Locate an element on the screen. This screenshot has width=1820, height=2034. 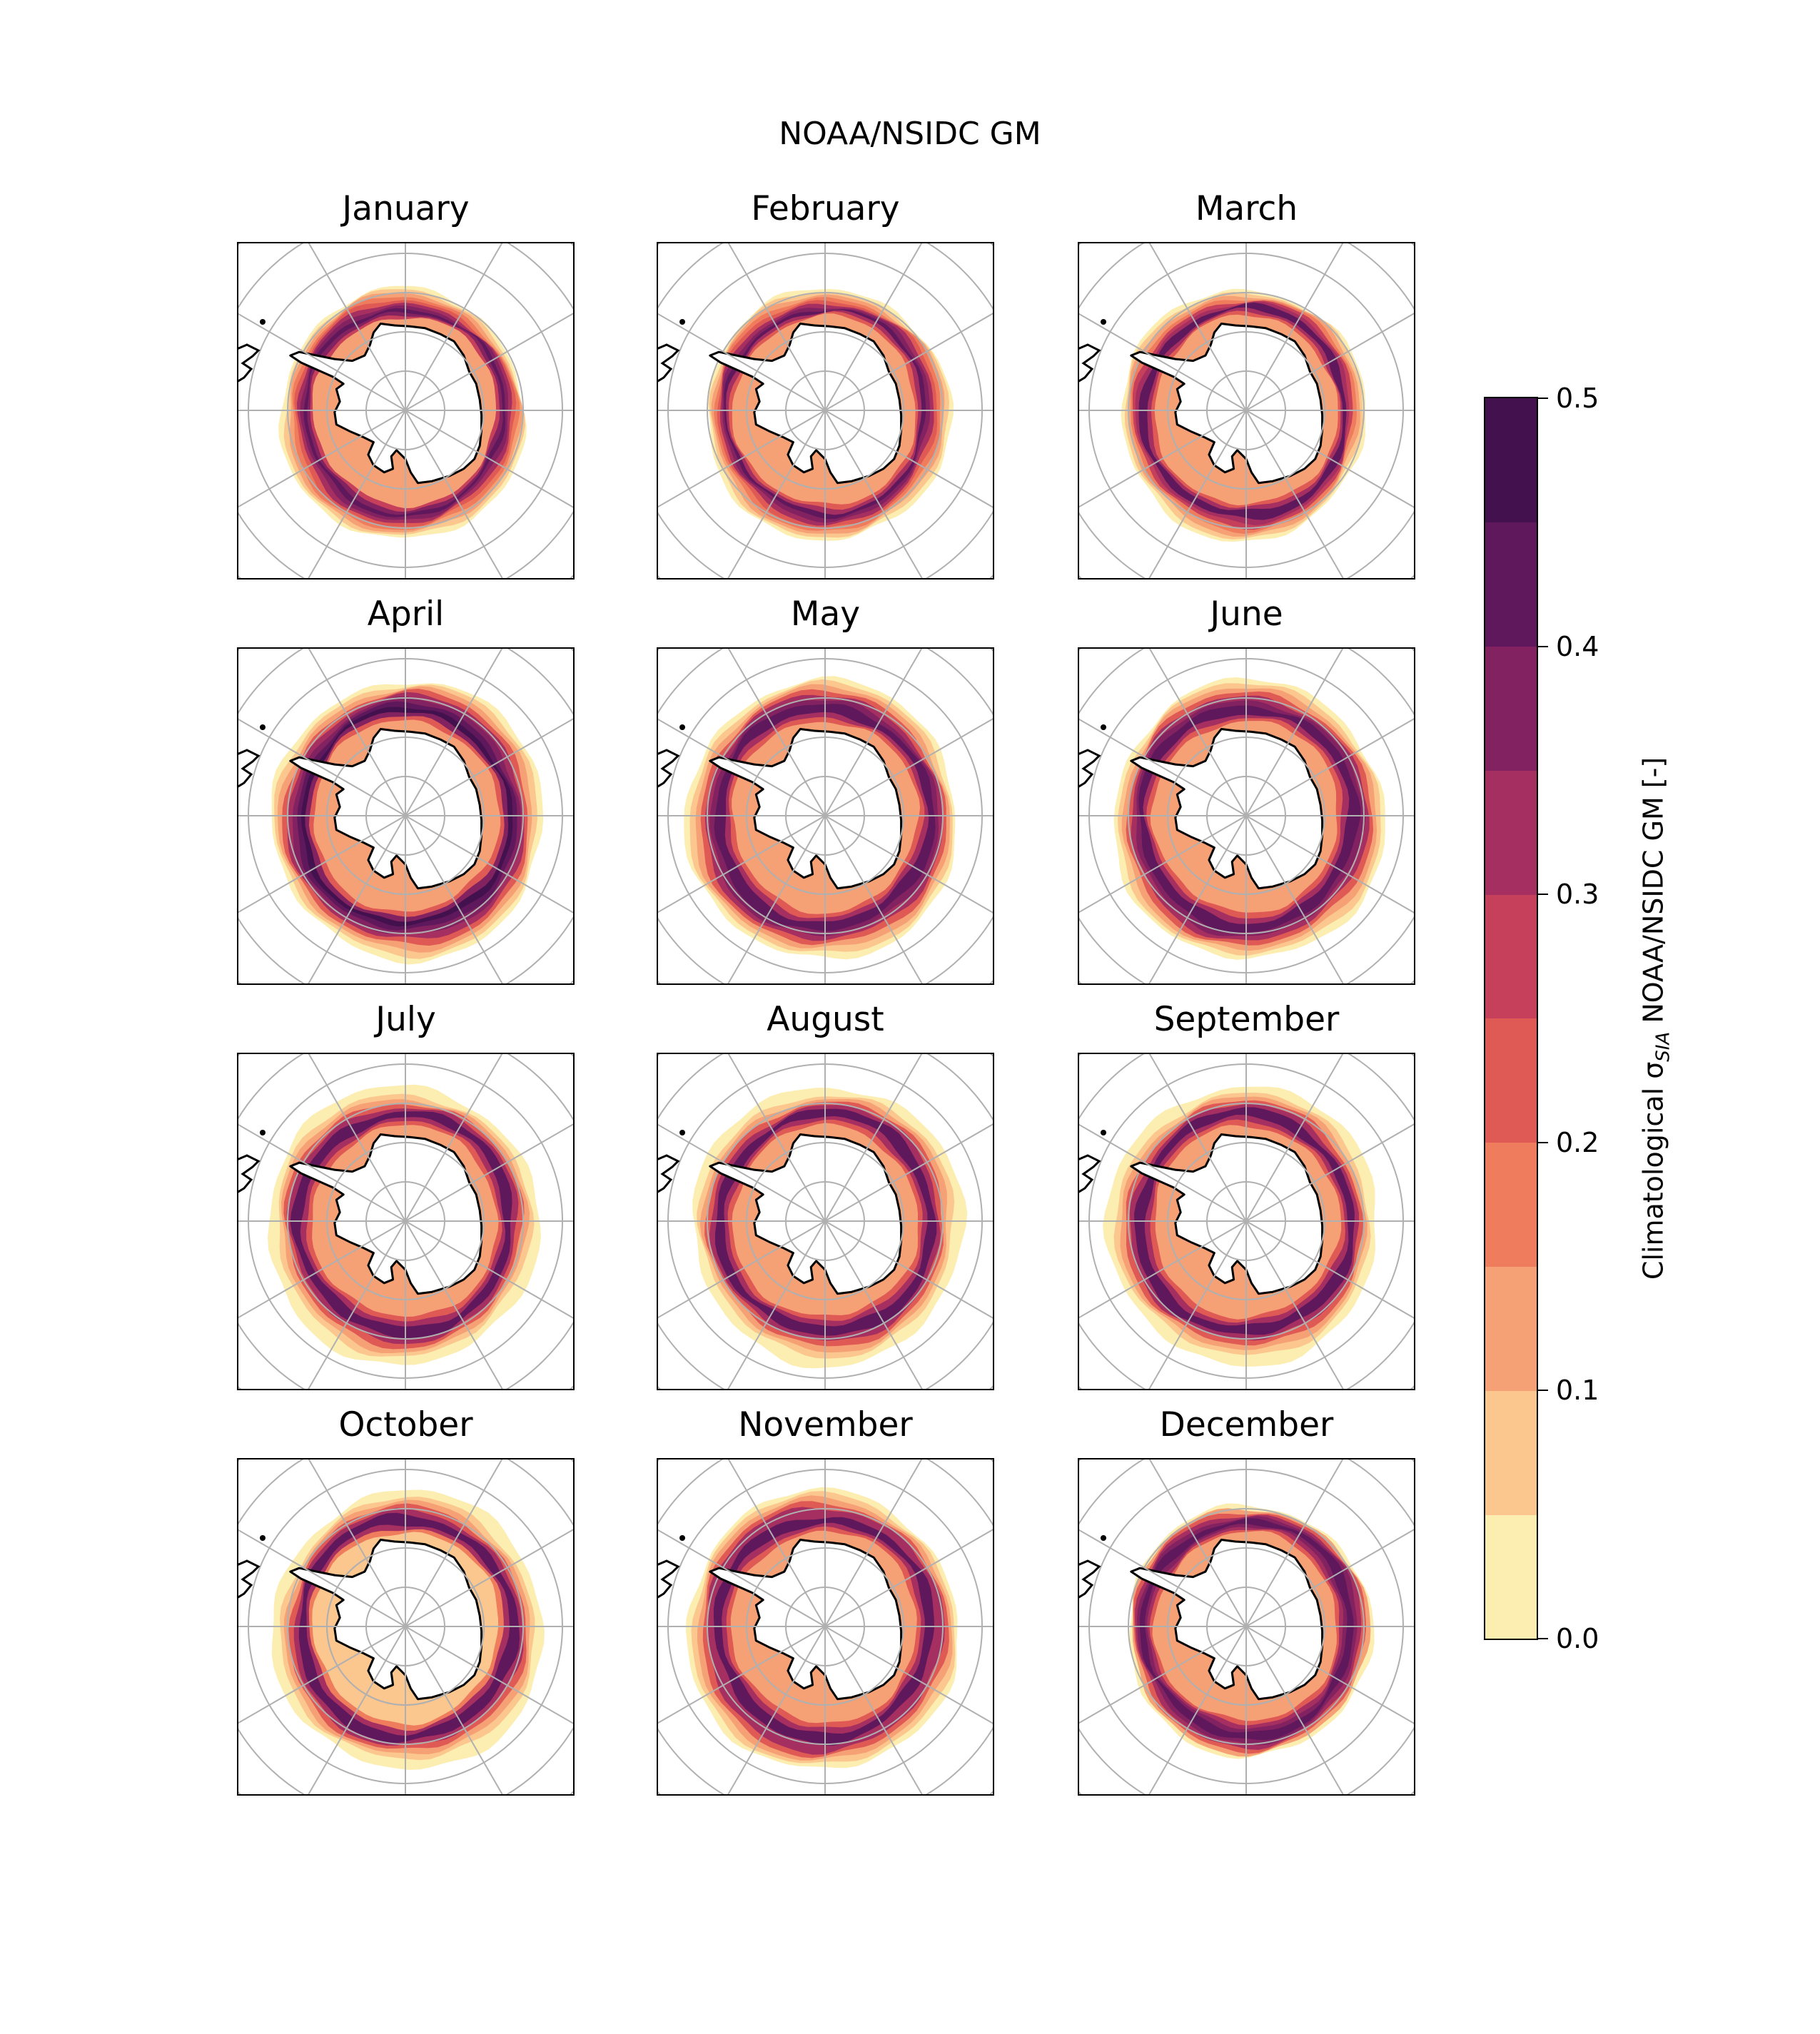
colorbar-tick-label: 0.5 is located at coordinates (1577, 398).